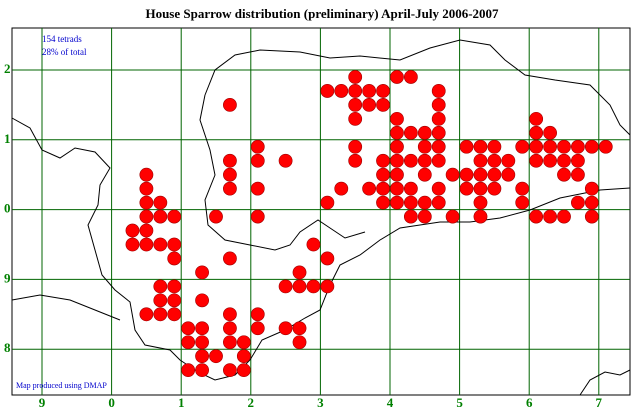 The height and width of the screenshot is (413, 644). I want to click on credit: Map produced using DMAP, so click(61, 385).